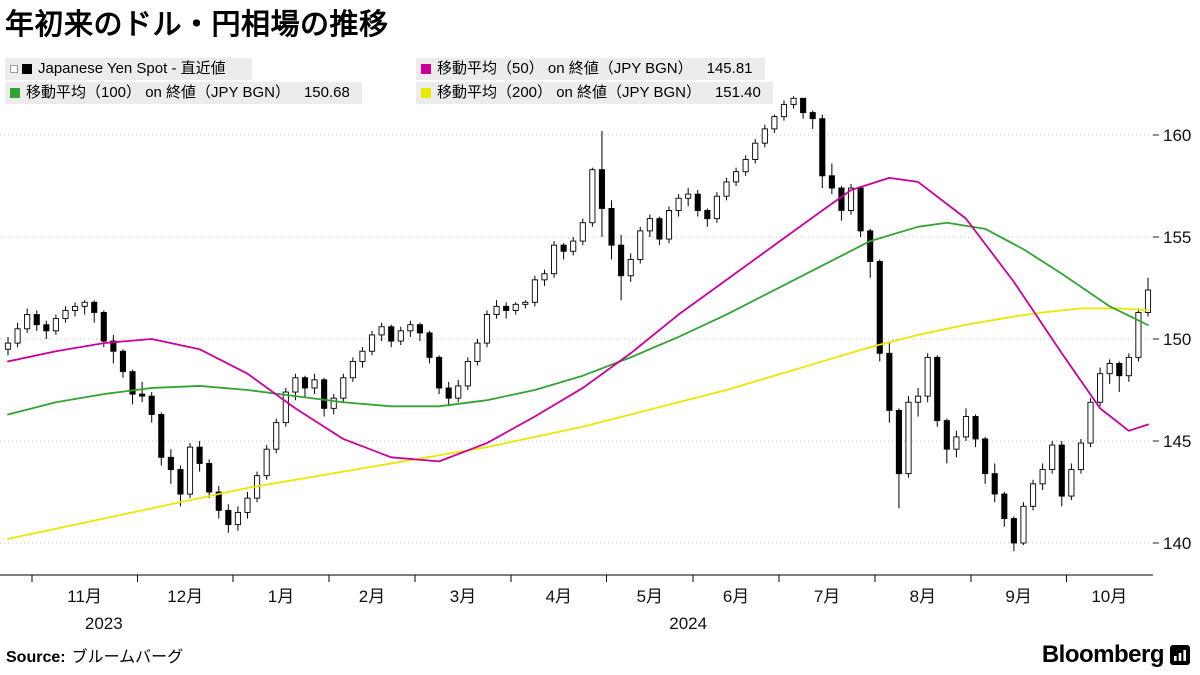 The width and height of the screenshot is (1200, 675). I want to click on svg-text: 145, so click(1177, 441).